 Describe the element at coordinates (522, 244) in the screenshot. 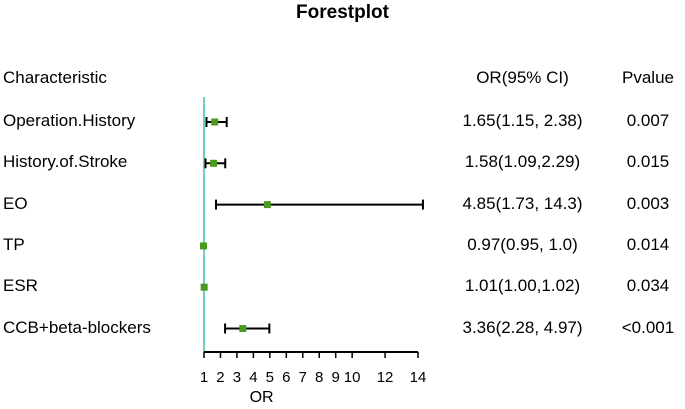

I see `row-or-ci: 0.97(0.95, 1.0)` at that location.